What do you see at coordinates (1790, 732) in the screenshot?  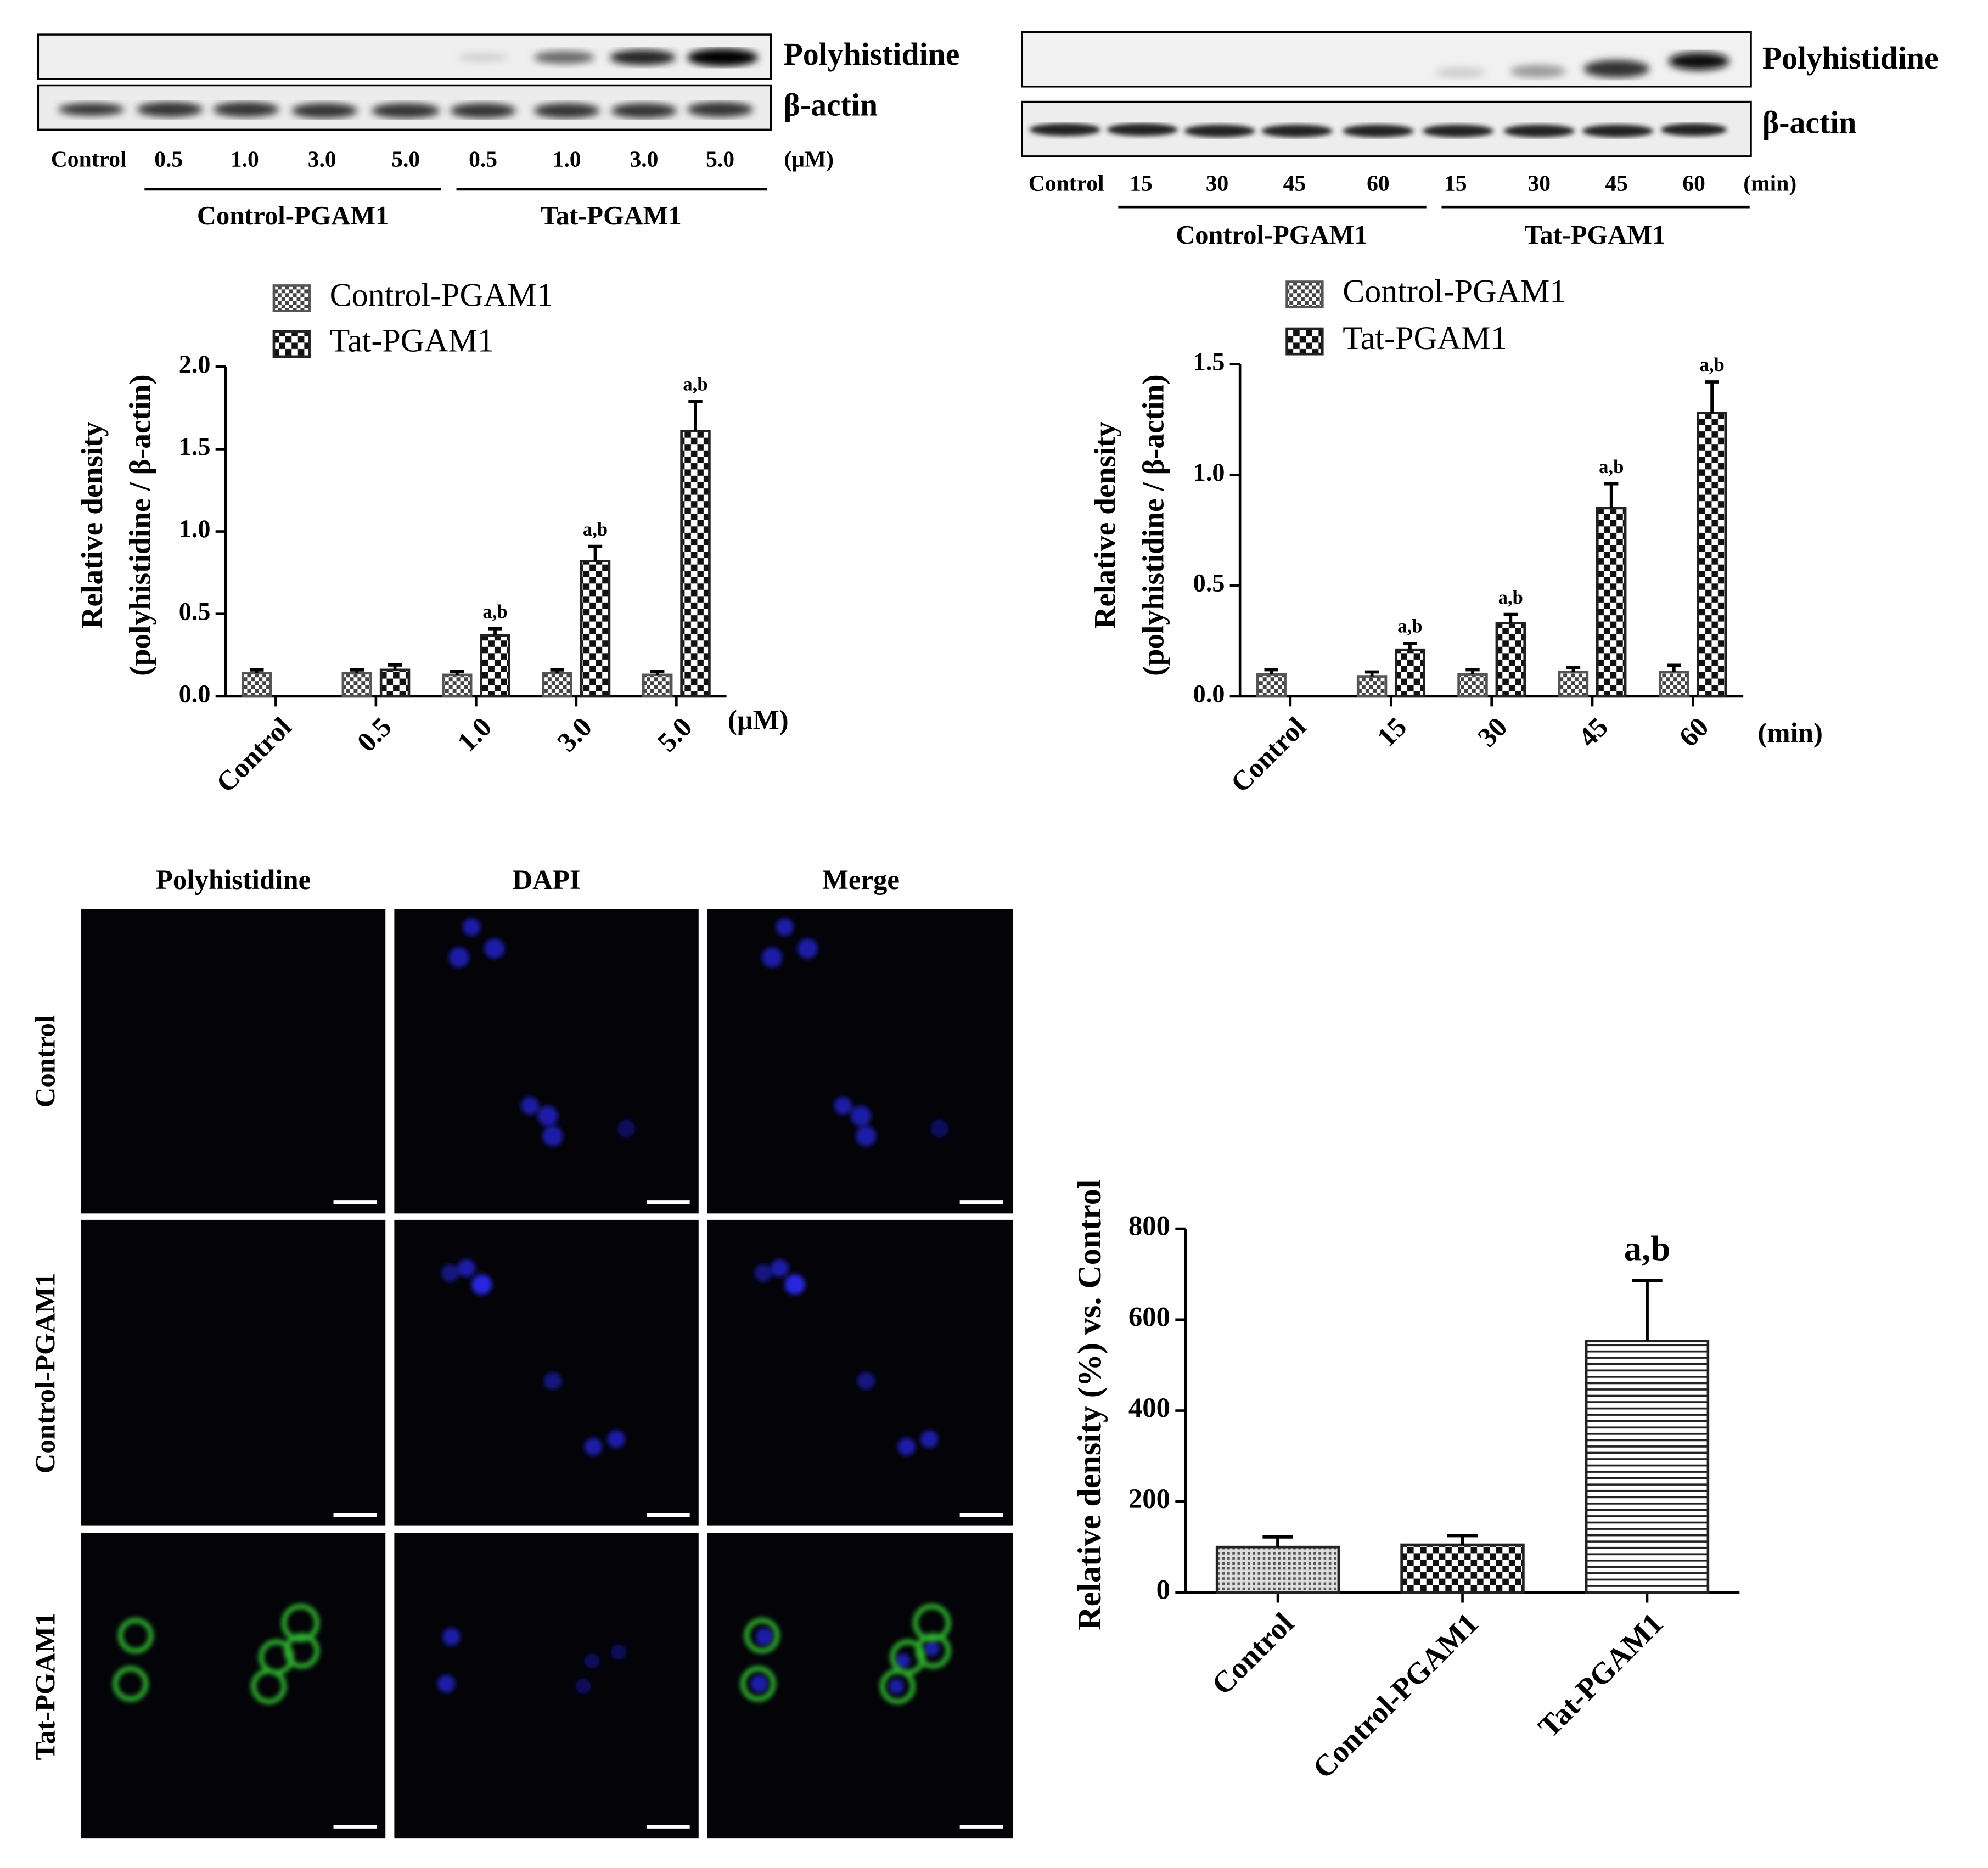 I see `x-unit-label: (min)` at bounding box center [1790, 732].